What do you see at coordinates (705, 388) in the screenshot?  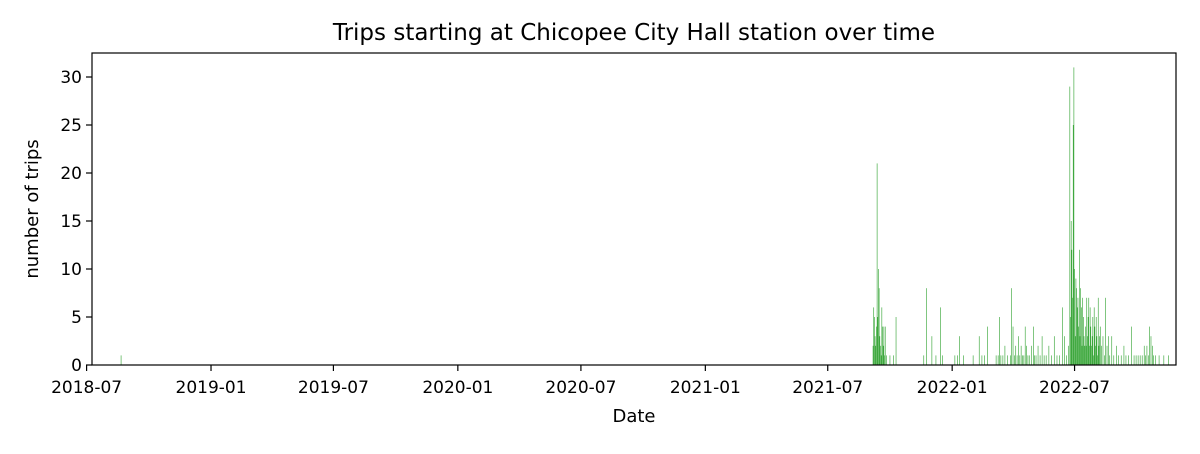 I see `x-tick-label: 2021-01` at bounding box center [705, 388].